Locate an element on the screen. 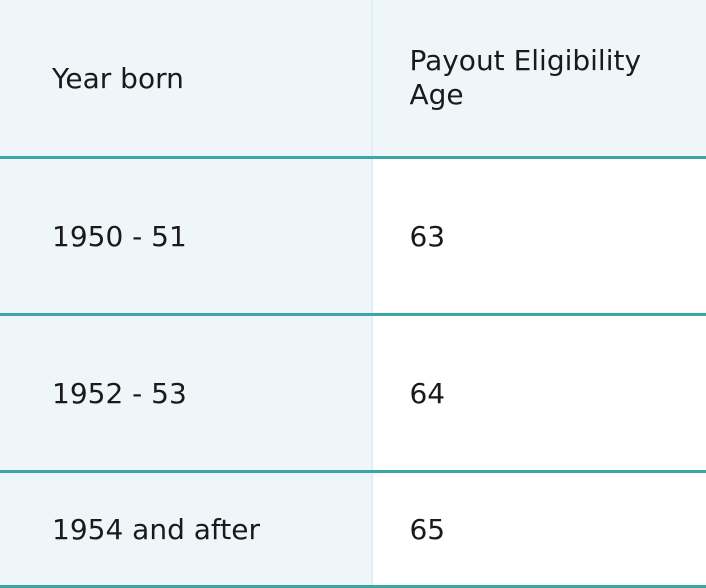 The height and width of the screenshot is (588, 706). header-cell: Year born is located at coordinates (187, 79).